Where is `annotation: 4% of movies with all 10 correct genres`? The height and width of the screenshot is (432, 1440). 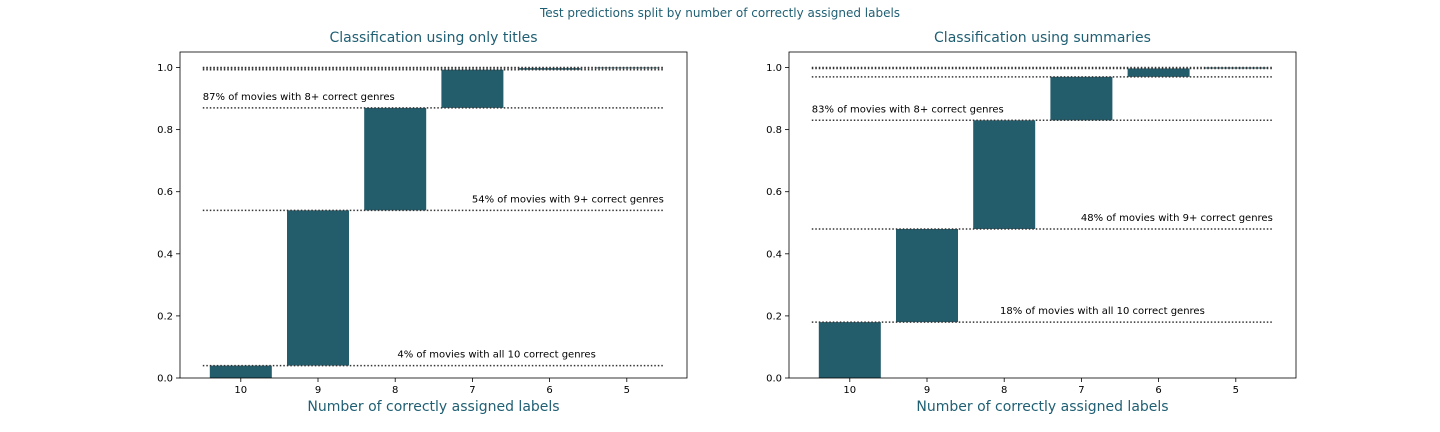
annotation: 4% of movies with all 10 correct genres is located at coordinates (496, 355).